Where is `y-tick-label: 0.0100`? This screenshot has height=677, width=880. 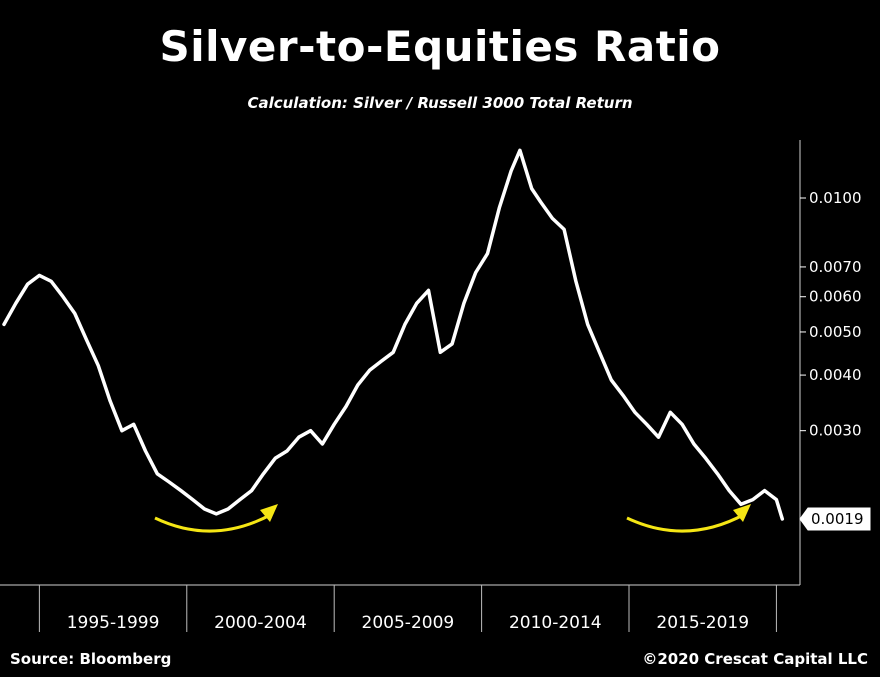 y-tick-label: 0.0100 is located at coordinates (835, 198).